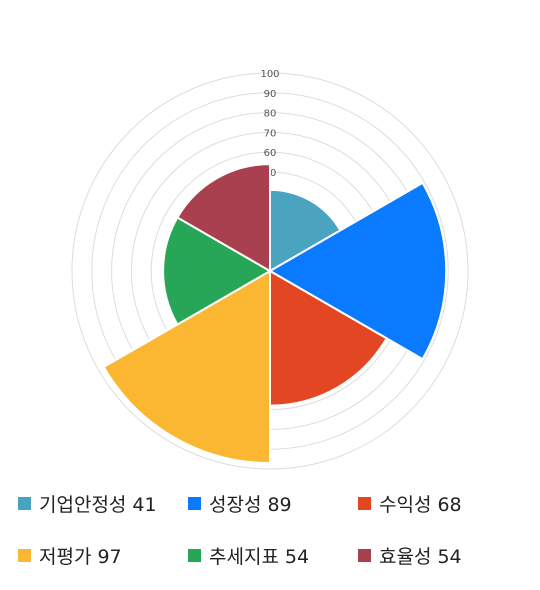 This screenshot has width=540, height=590. Describe the element at coordinates (235, 504) in the screenshot. I see `legend-label: 성장성` at that location.